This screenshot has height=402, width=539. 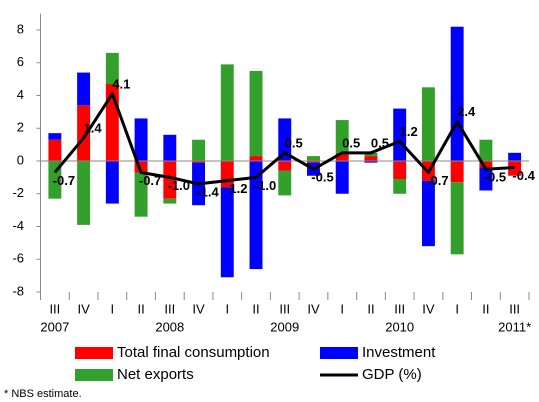 What do you see at coordinates (514, 326) in the screenshot?
I see `year-label: 2011*` at bounding box center [514, 326].